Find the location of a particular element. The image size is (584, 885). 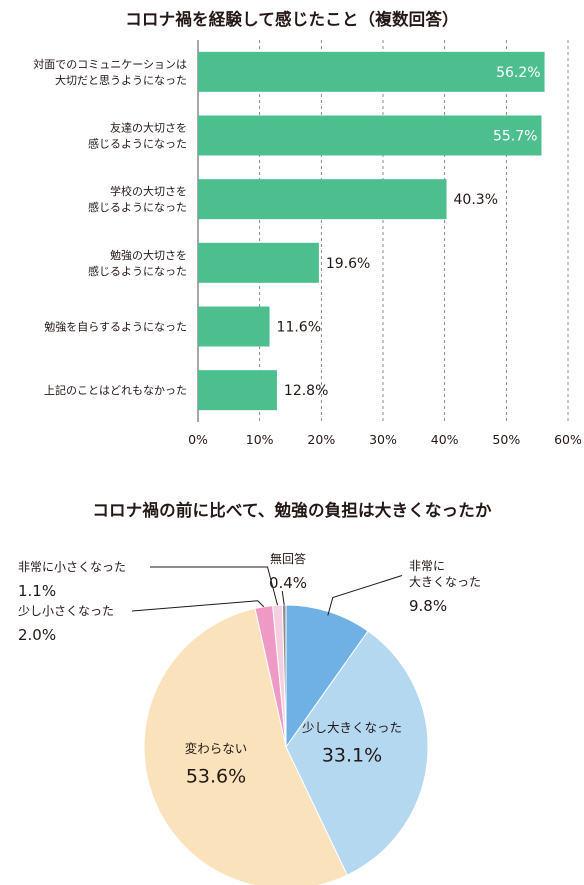

slice-2-value: 53.6% is located at coordinates (216, 777).